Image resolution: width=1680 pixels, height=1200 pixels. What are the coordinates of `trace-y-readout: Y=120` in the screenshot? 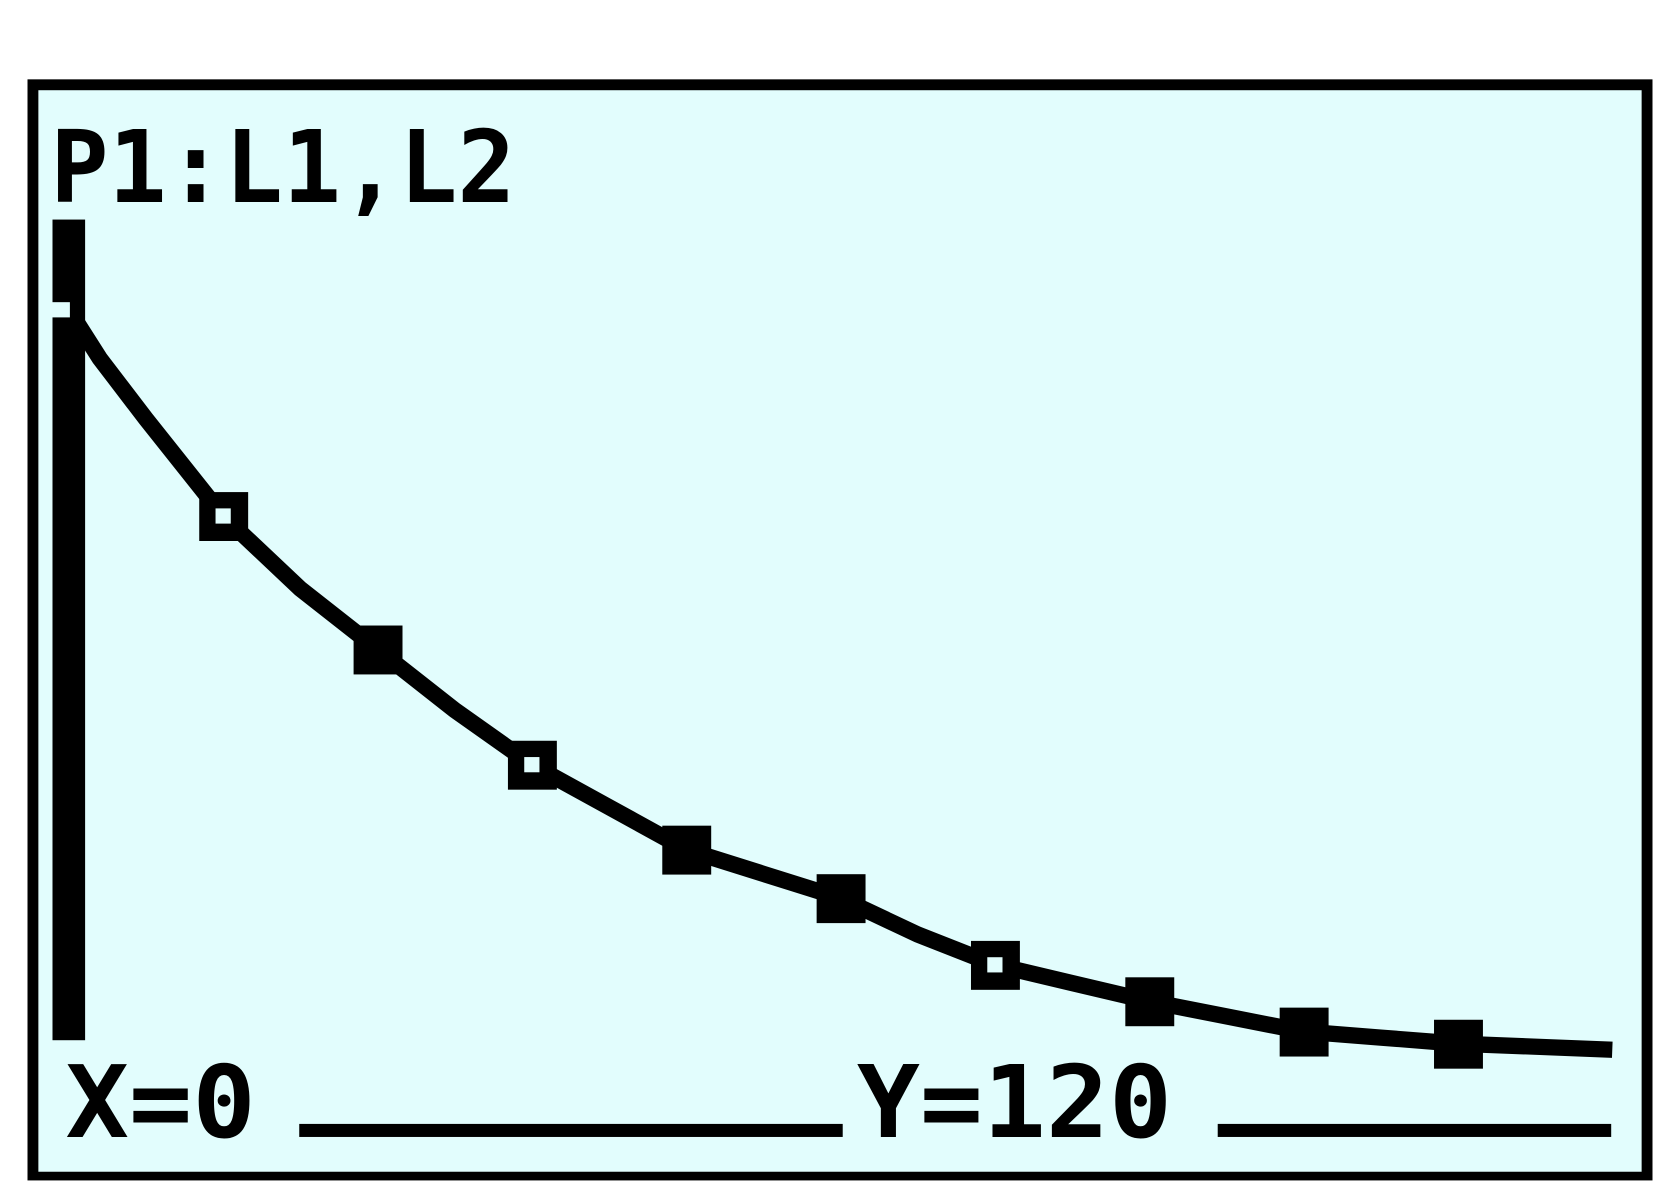 It's located at (1014, 1102).